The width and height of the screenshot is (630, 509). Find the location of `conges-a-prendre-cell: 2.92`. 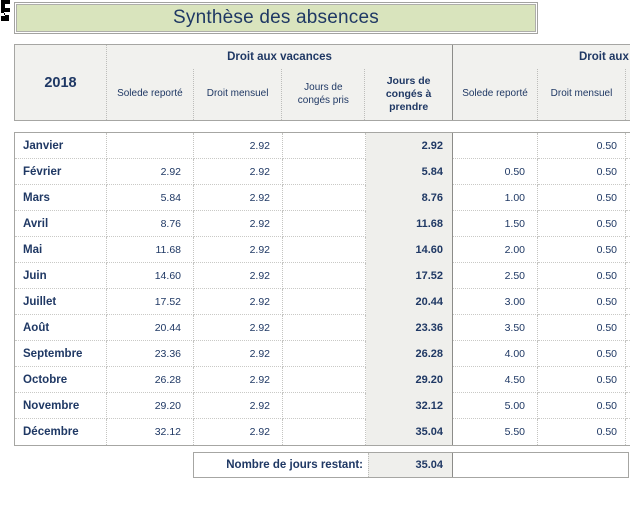

conges-a-prendre-cell: 2.92 is located at coordinates (409, 146).